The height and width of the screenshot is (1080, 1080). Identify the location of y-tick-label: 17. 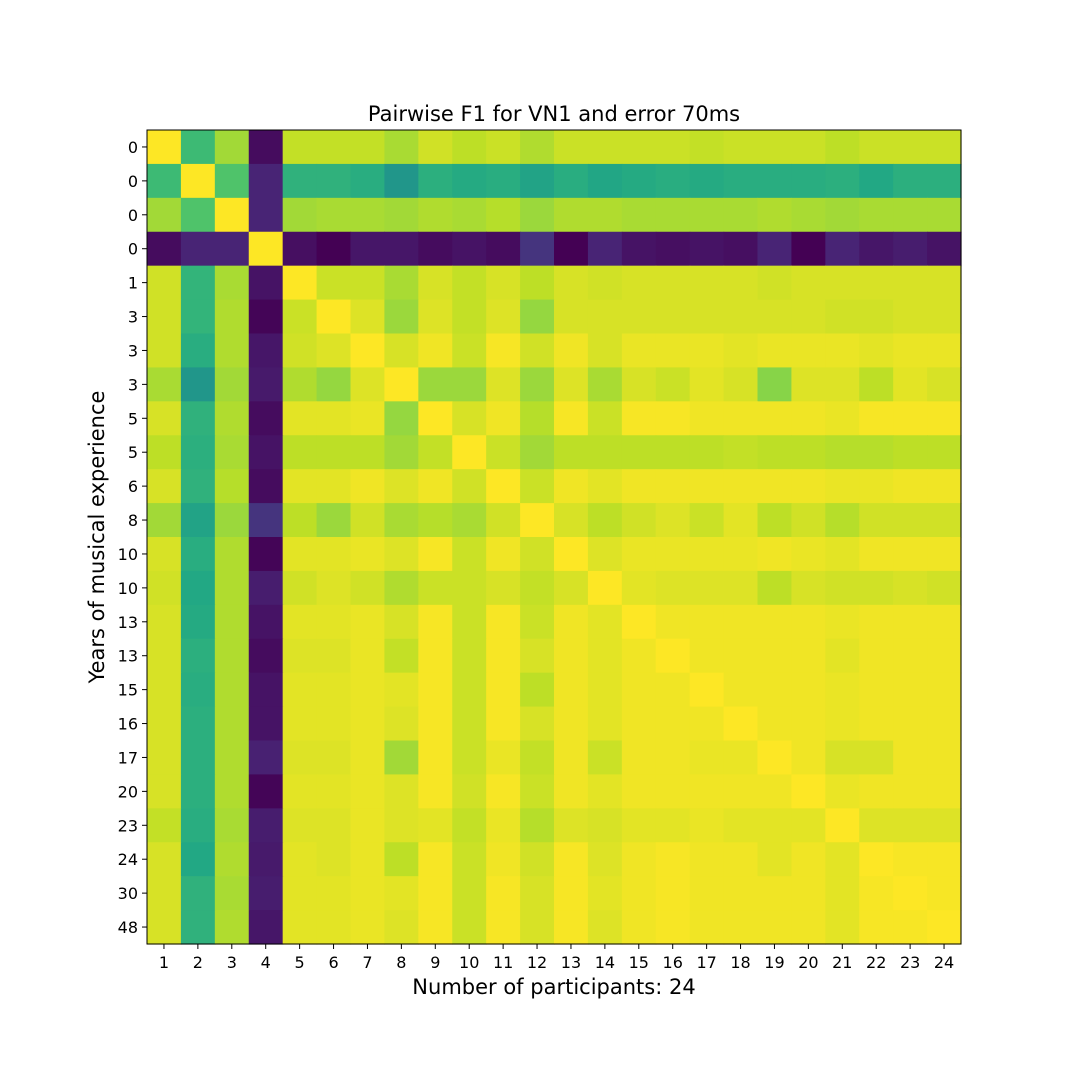
(128, 757).